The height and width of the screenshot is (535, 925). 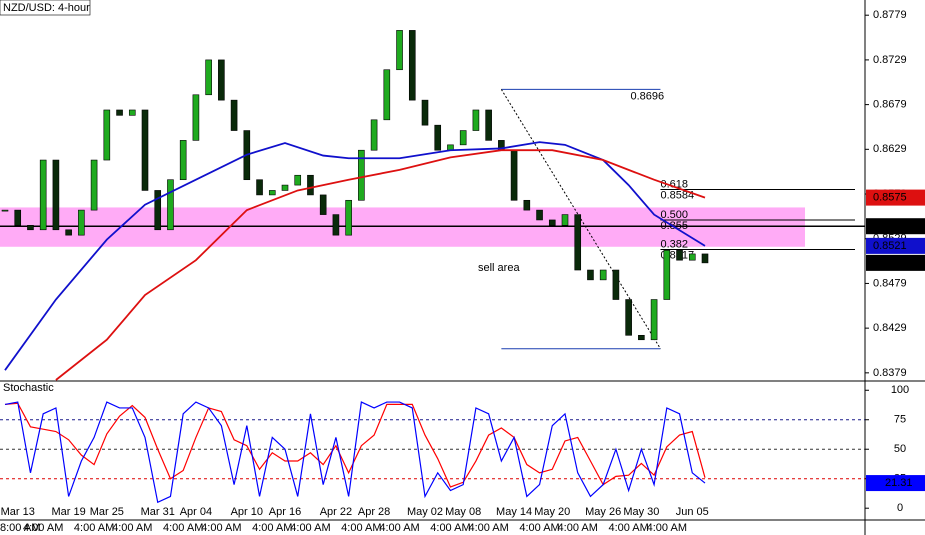 What do you see at coordinates (890, 15) in the screenshot?
I see `y-tick-label: 0.8779` at bounding box center [890, 15].